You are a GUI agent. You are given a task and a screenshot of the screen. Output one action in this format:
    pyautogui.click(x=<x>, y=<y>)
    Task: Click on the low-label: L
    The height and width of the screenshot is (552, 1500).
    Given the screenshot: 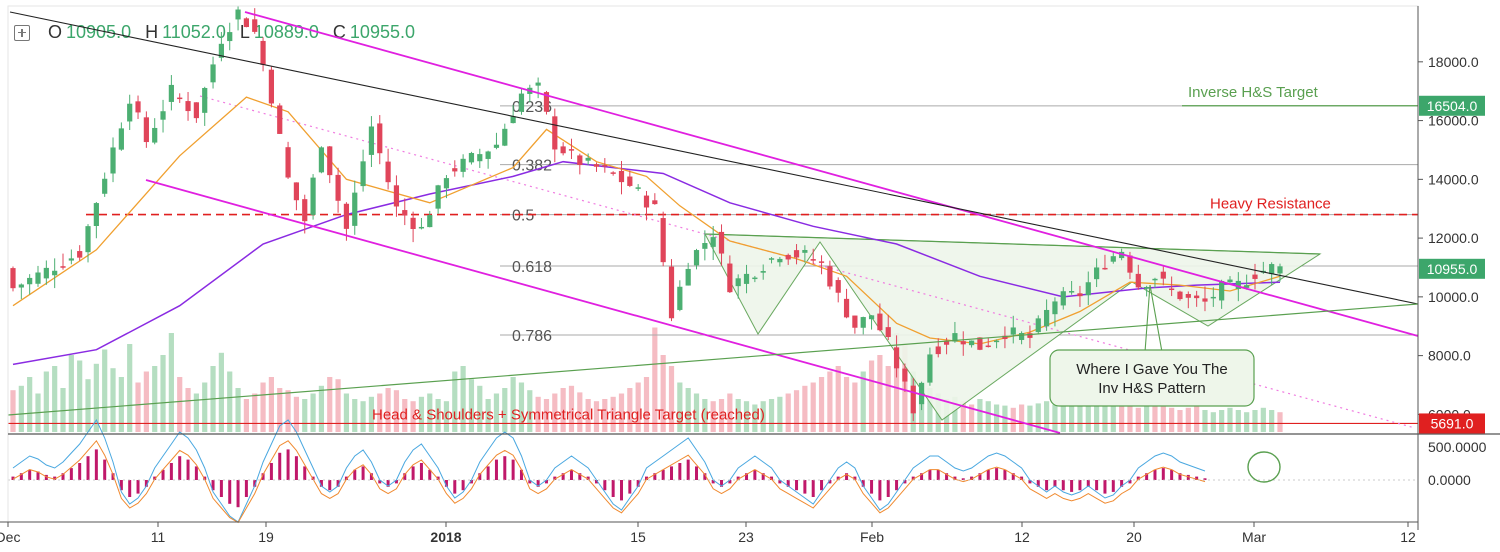 What is the action you would take?
    pyautogui.click(x=244, y=32)
    